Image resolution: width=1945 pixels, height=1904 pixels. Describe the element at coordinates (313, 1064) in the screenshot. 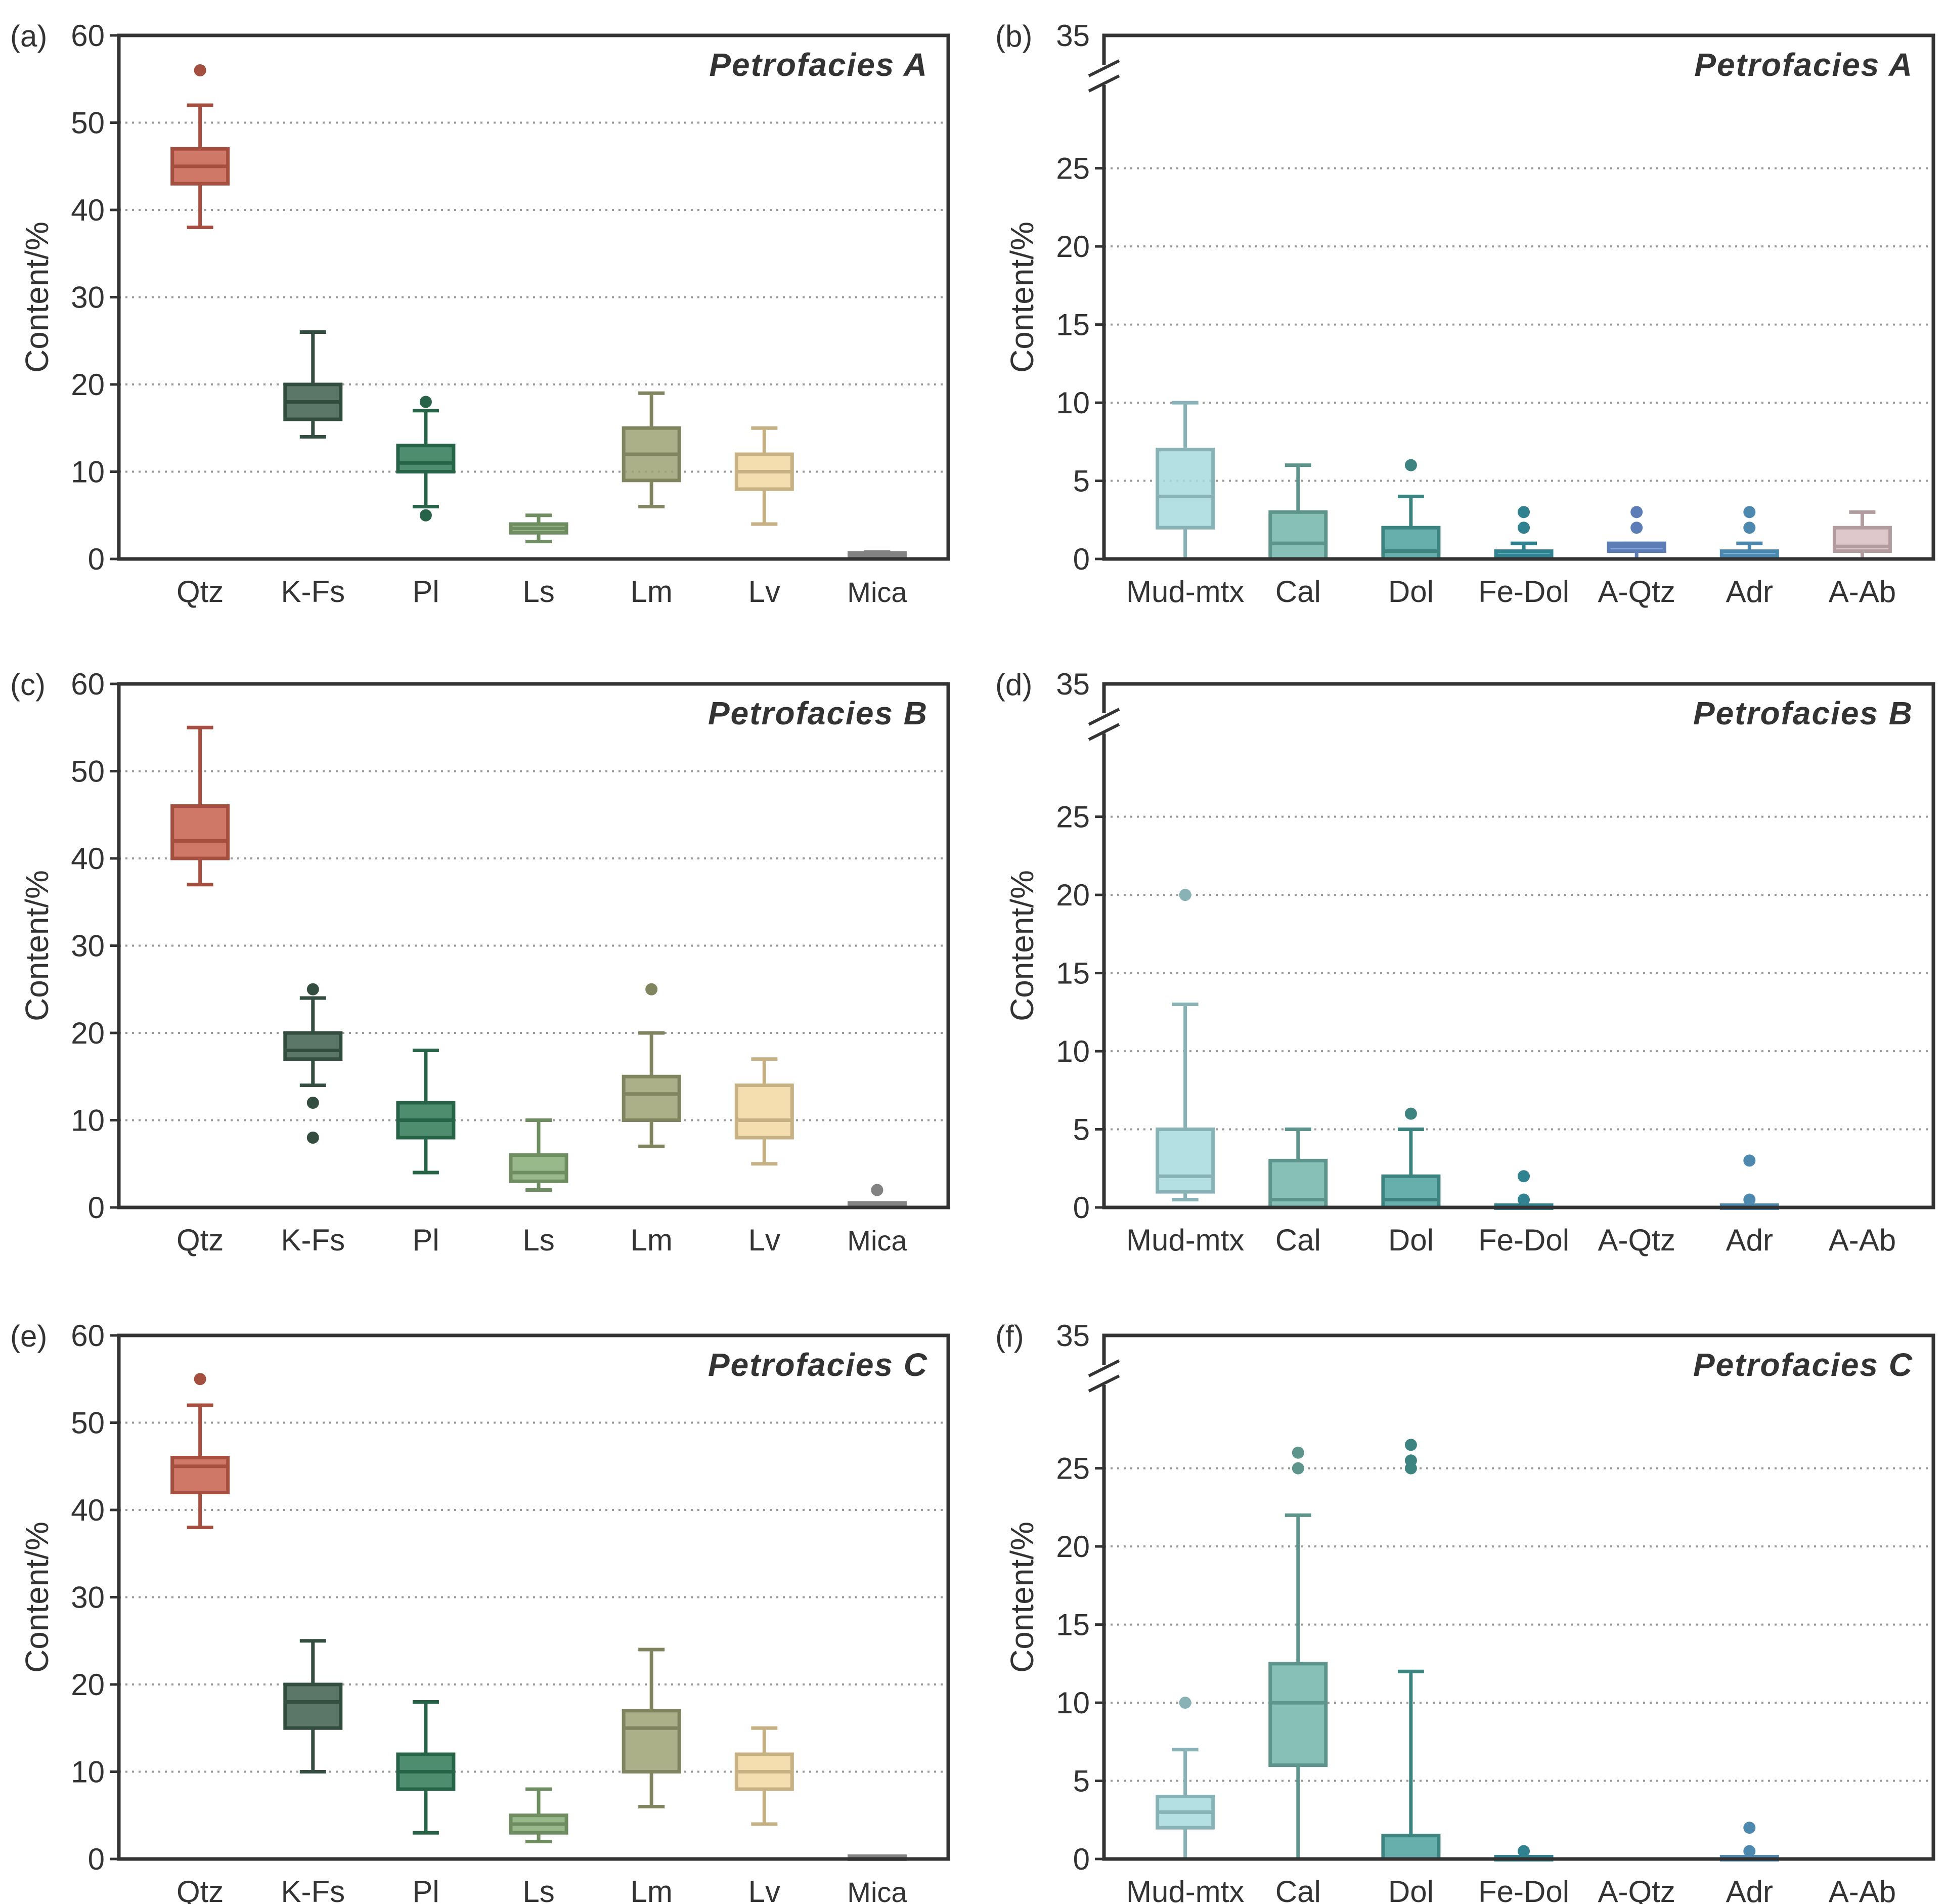

I see `box-k-fs` at that location.